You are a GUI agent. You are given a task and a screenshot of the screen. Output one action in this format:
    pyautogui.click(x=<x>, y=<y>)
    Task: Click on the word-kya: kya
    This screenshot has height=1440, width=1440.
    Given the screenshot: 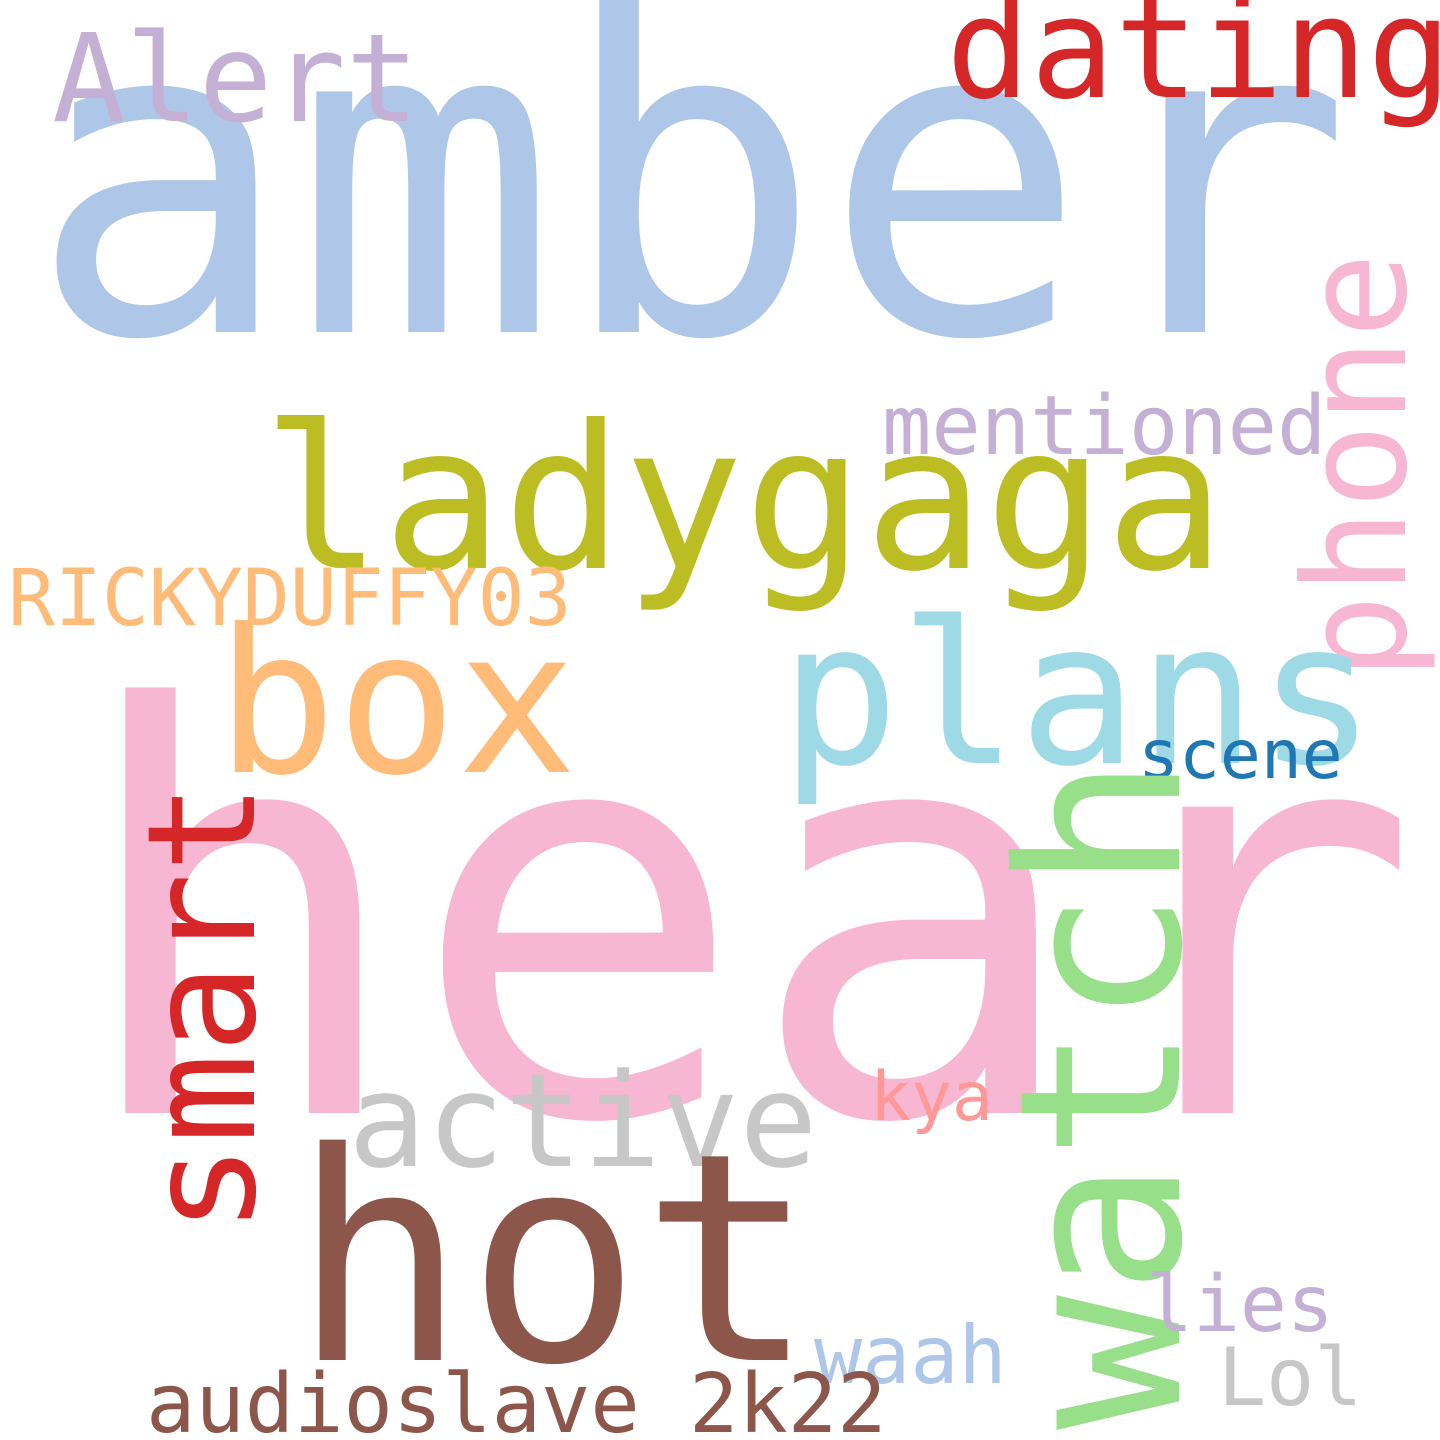 What is the action you would take?
    pyautogui.click(x=931, y=1097)
    